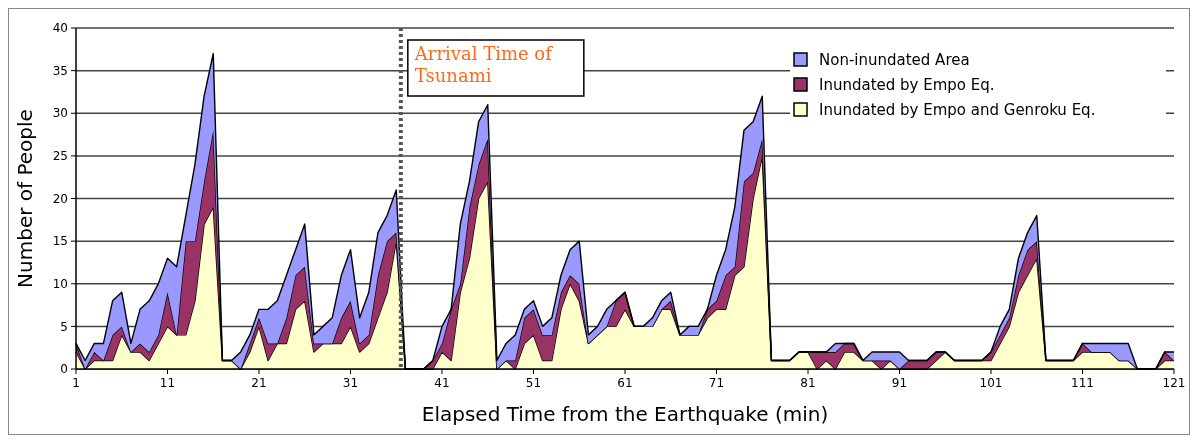 The width and height of the screenshot is (1198, 443). Describe the element at coordinates (25, 198) in the screenshot. I see `y-axis-title: Number of People` at that location.